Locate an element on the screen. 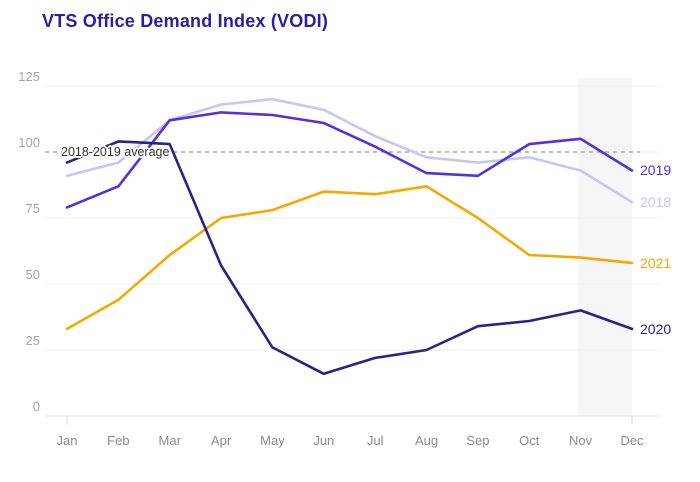  x-axis-label-Nov: Nov is located at coordinates (581, 440).